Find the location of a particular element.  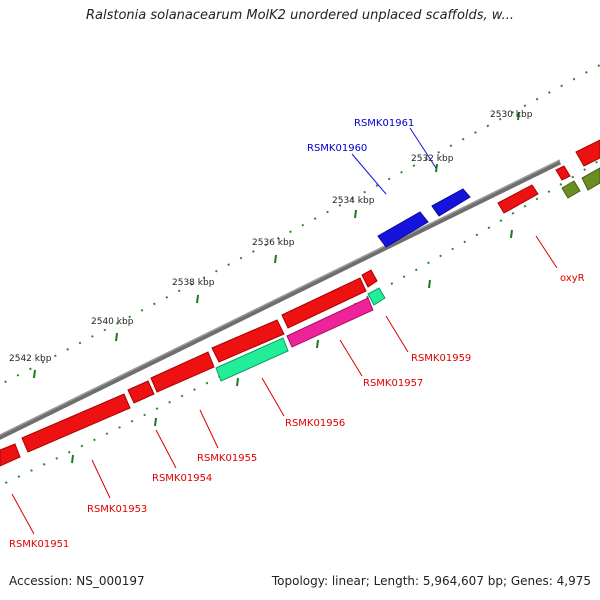

gene-green-RSMK01956 is located at coordinates (252, 359).